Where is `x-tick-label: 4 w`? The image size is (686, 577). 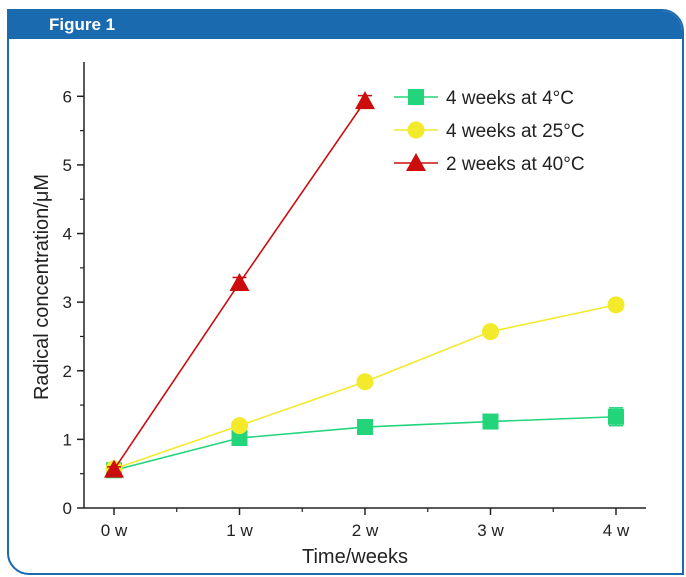
x-tick-label: 4 w is located at coordinates (616, 530).